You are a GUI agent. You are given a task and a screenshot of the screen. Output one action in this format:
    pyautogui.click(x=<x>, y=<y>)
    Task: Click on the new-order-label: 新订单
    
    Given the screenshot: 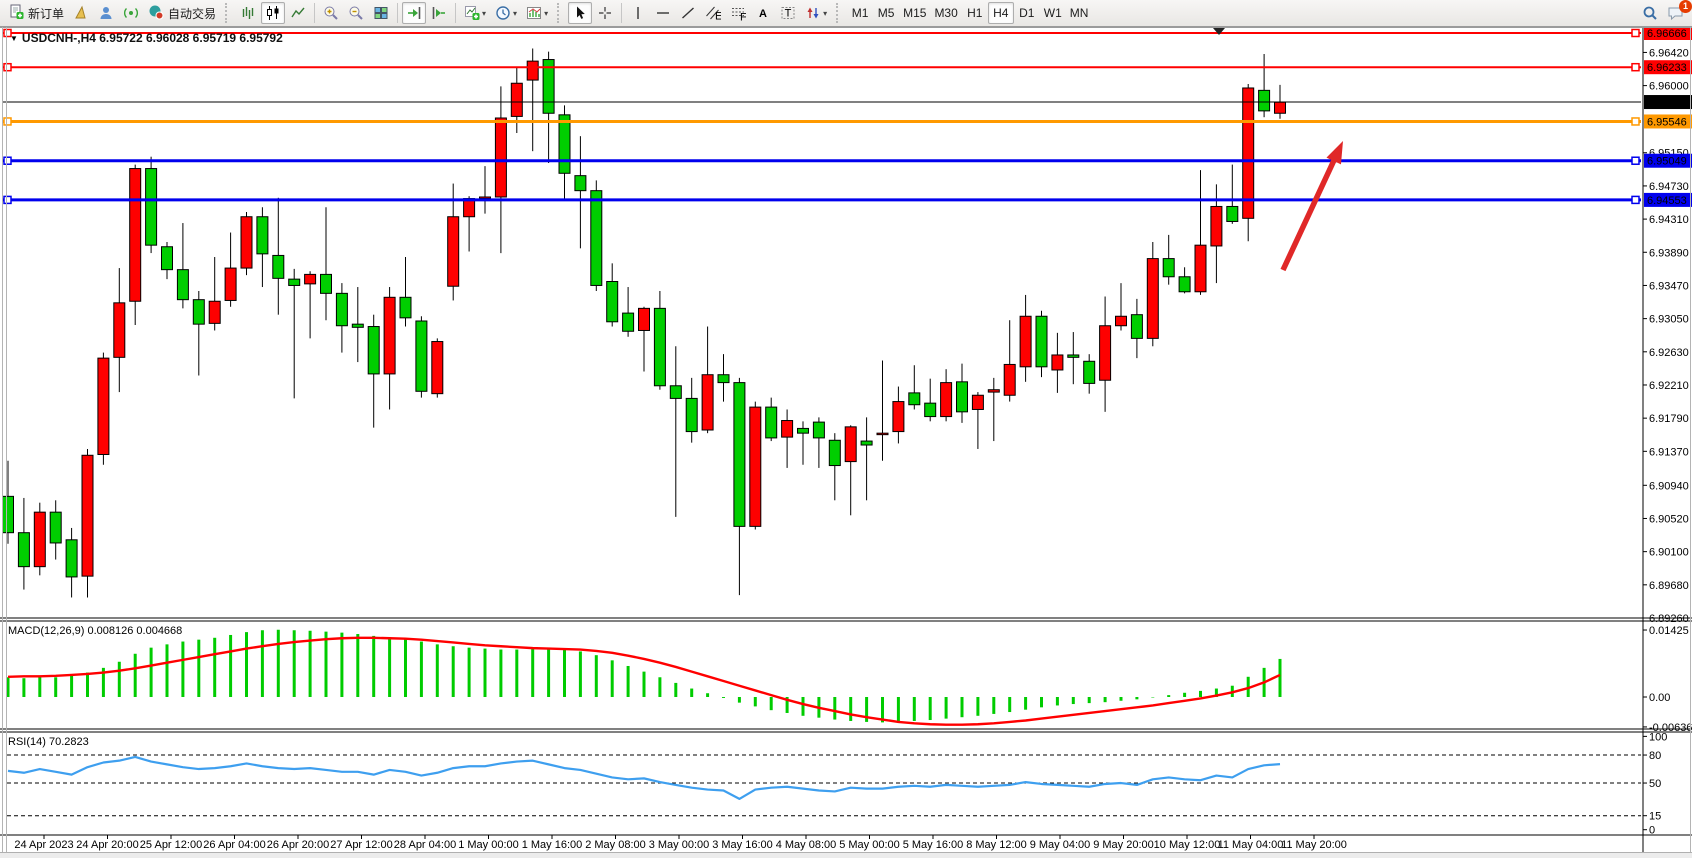 What is the action you would take?
    pyautogui.click(x=46, y=13)
    